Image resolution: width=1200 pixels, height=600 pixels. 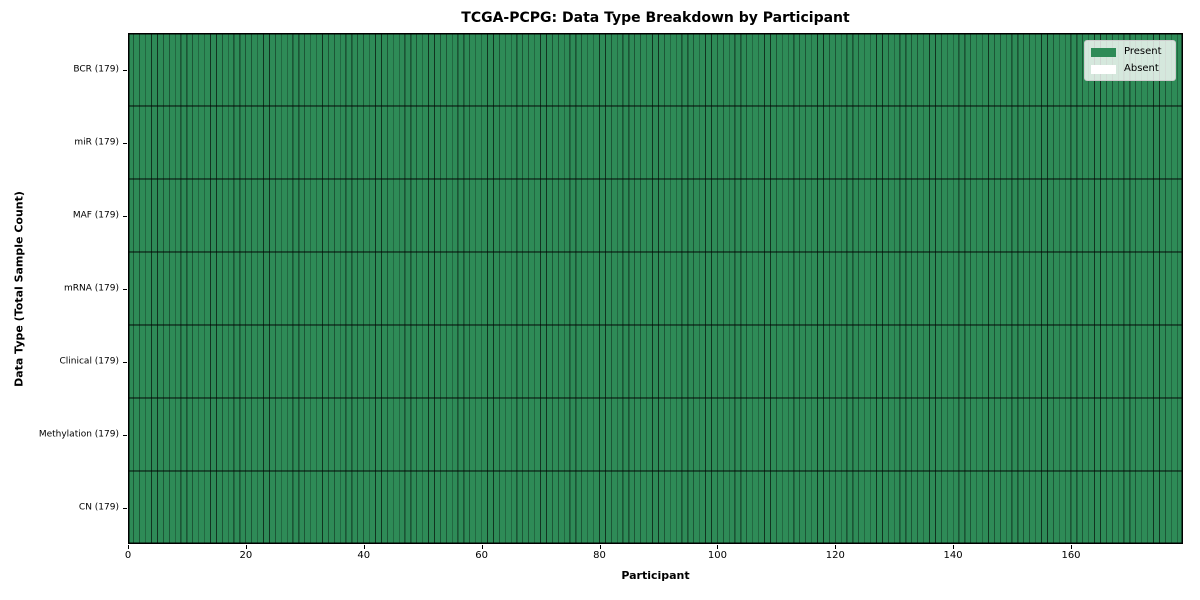 What do you see at coordinates (835, 555) in the screenshot?
I see `x-tick-label: 120` at bounding box center [835, 555].